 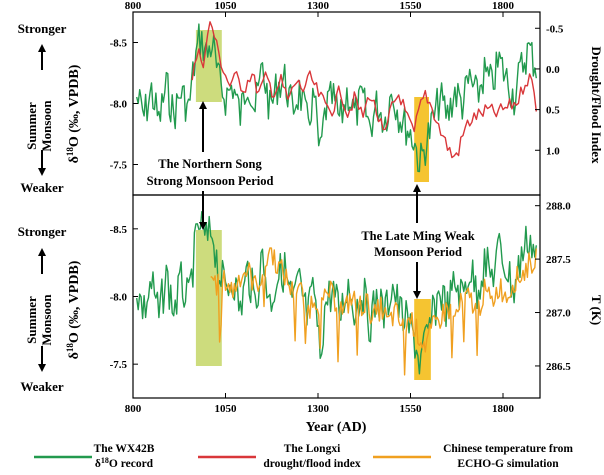 What do you see at coordinates (124, 449) in the screenshot?
I see `legend-wx42b-line1: The WX42B` at bounding box center [124, 449].